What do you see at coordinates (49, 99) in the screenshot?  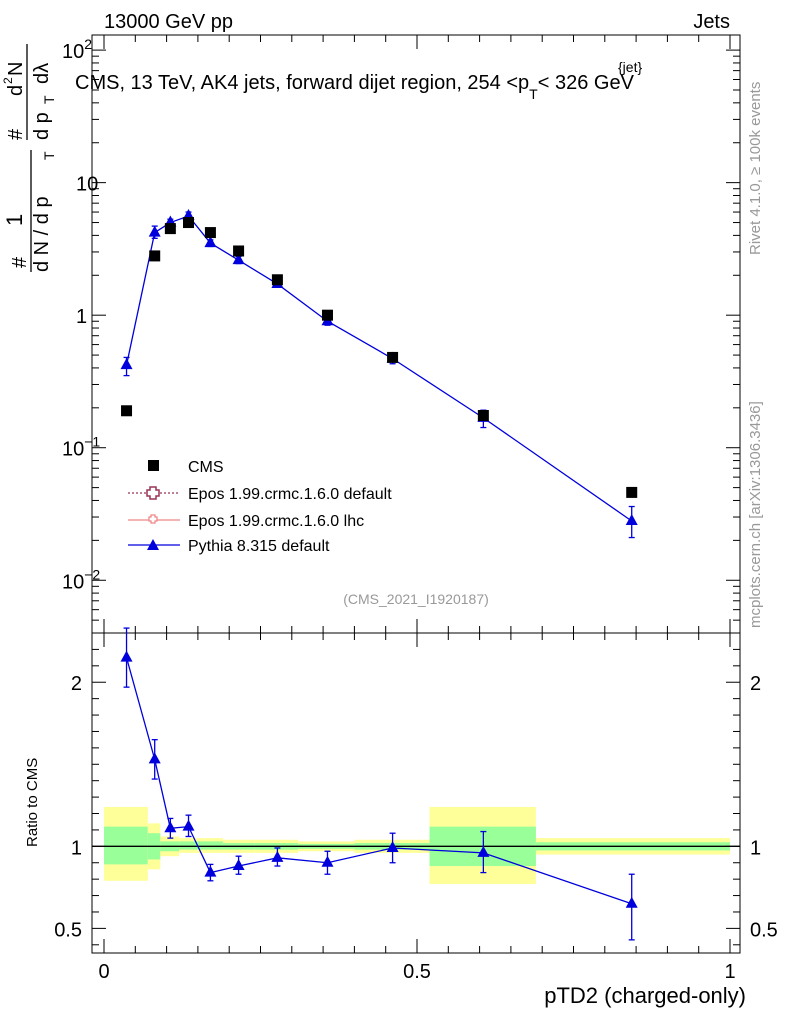 I see `ylabel-part-8: T` at bounding box center [49, 99].